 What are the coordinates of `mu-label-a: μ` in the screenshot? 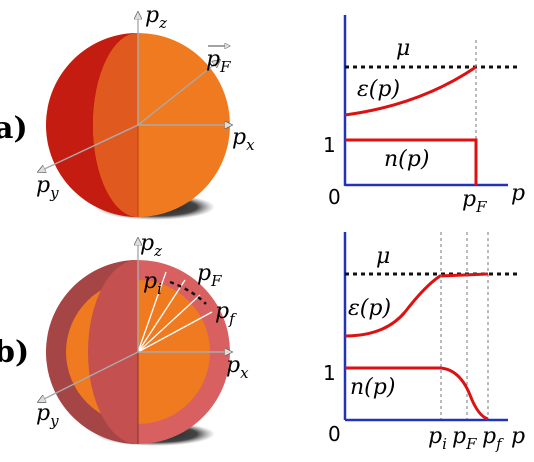 It's located at (403, 48).